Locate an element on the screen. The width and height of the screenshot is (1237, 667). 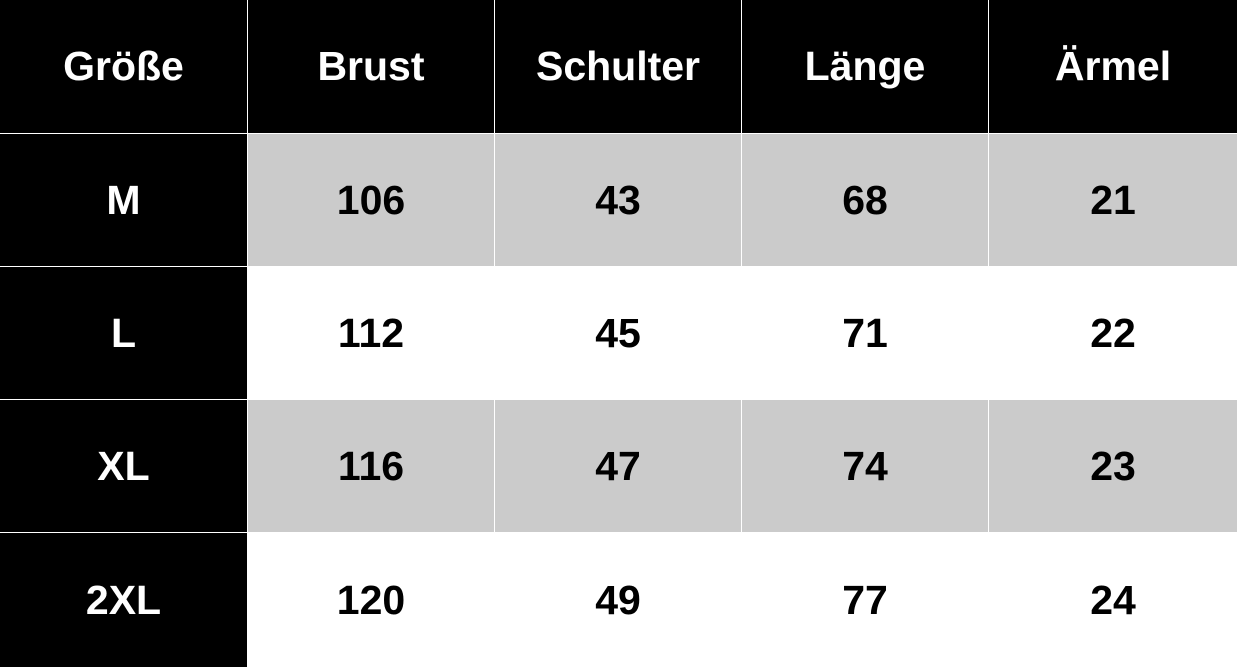
table-cell: 21 is located at coordinates (1113, 200).